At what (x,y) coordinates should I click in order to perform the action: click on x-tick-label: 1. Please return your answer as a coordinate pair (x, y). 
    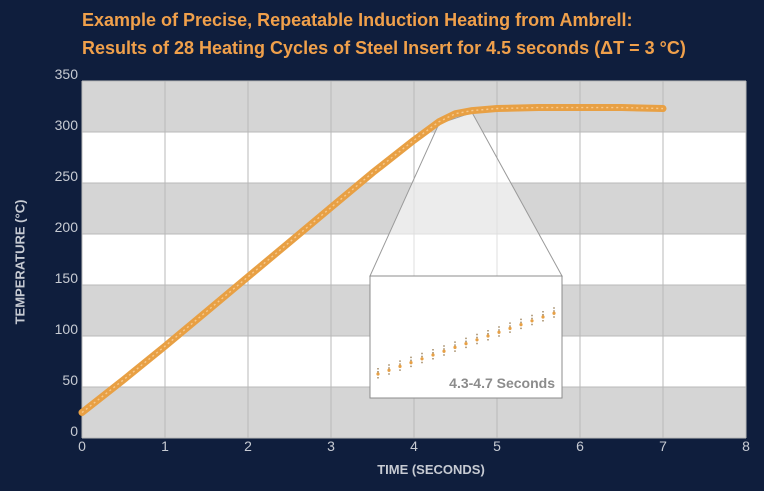
    Looking at the image, I should click on (165, 446).